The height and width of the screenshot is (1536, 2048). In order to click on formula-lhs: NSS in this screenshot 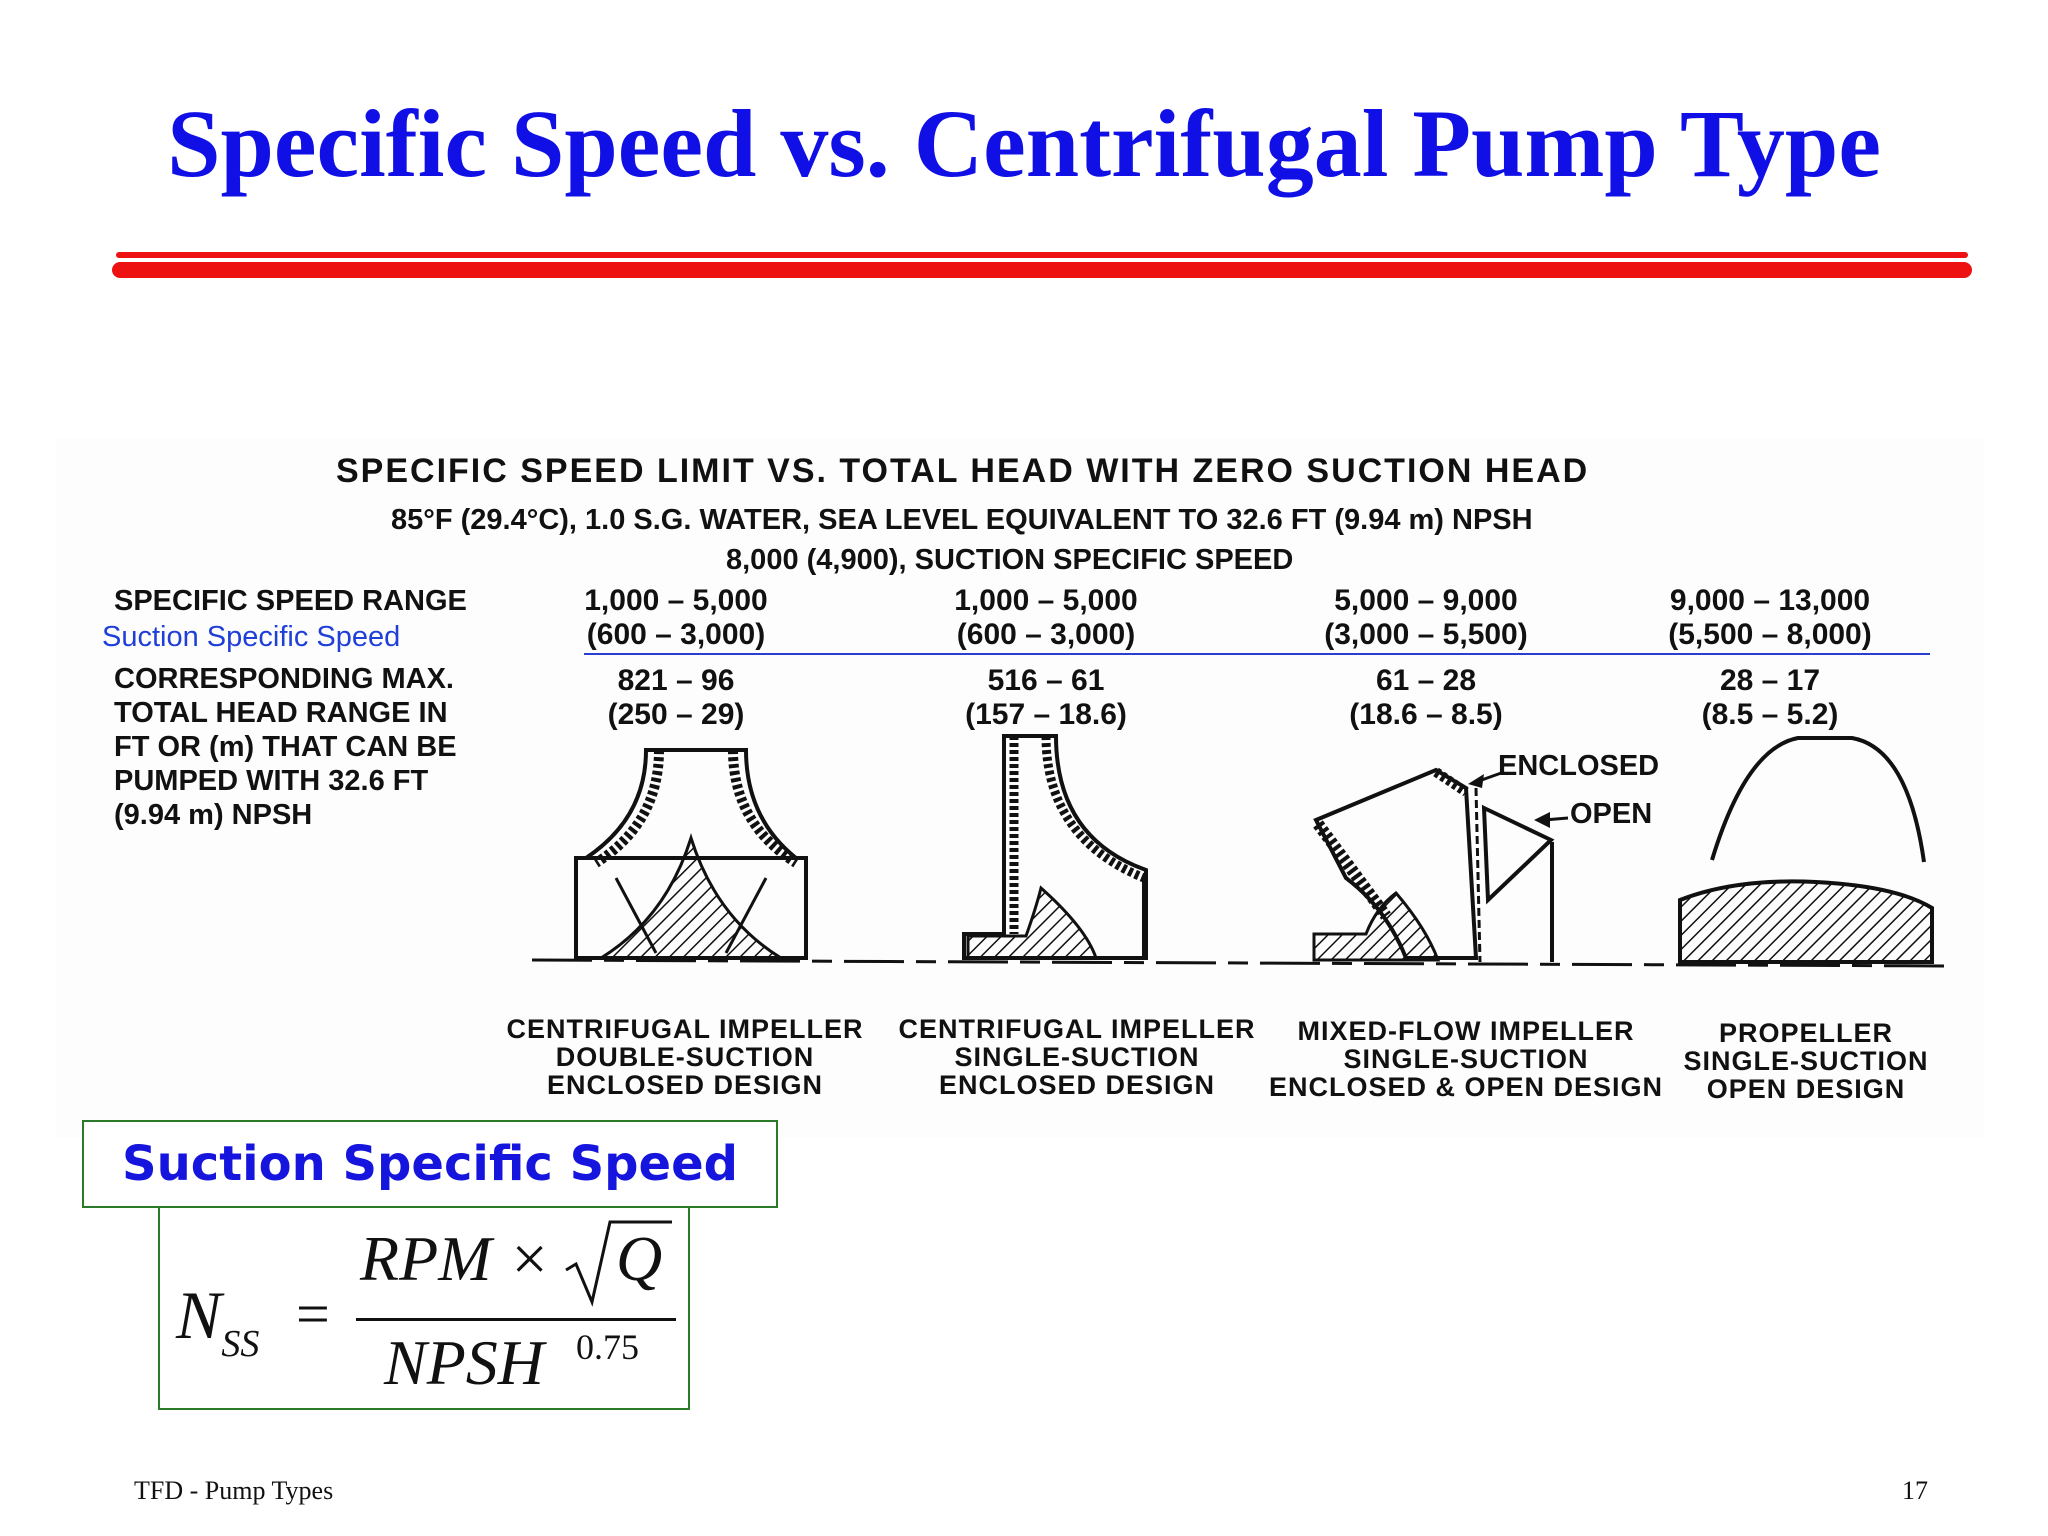, I will do `click(217, 1320)`.